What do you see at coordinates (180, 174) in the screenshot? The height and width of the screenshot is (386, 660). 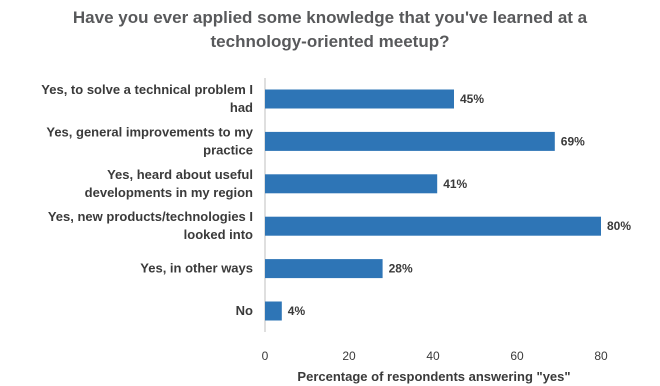 I see `category-label-2-0: Yes, heard about useful` at bounding box center [180, 174].